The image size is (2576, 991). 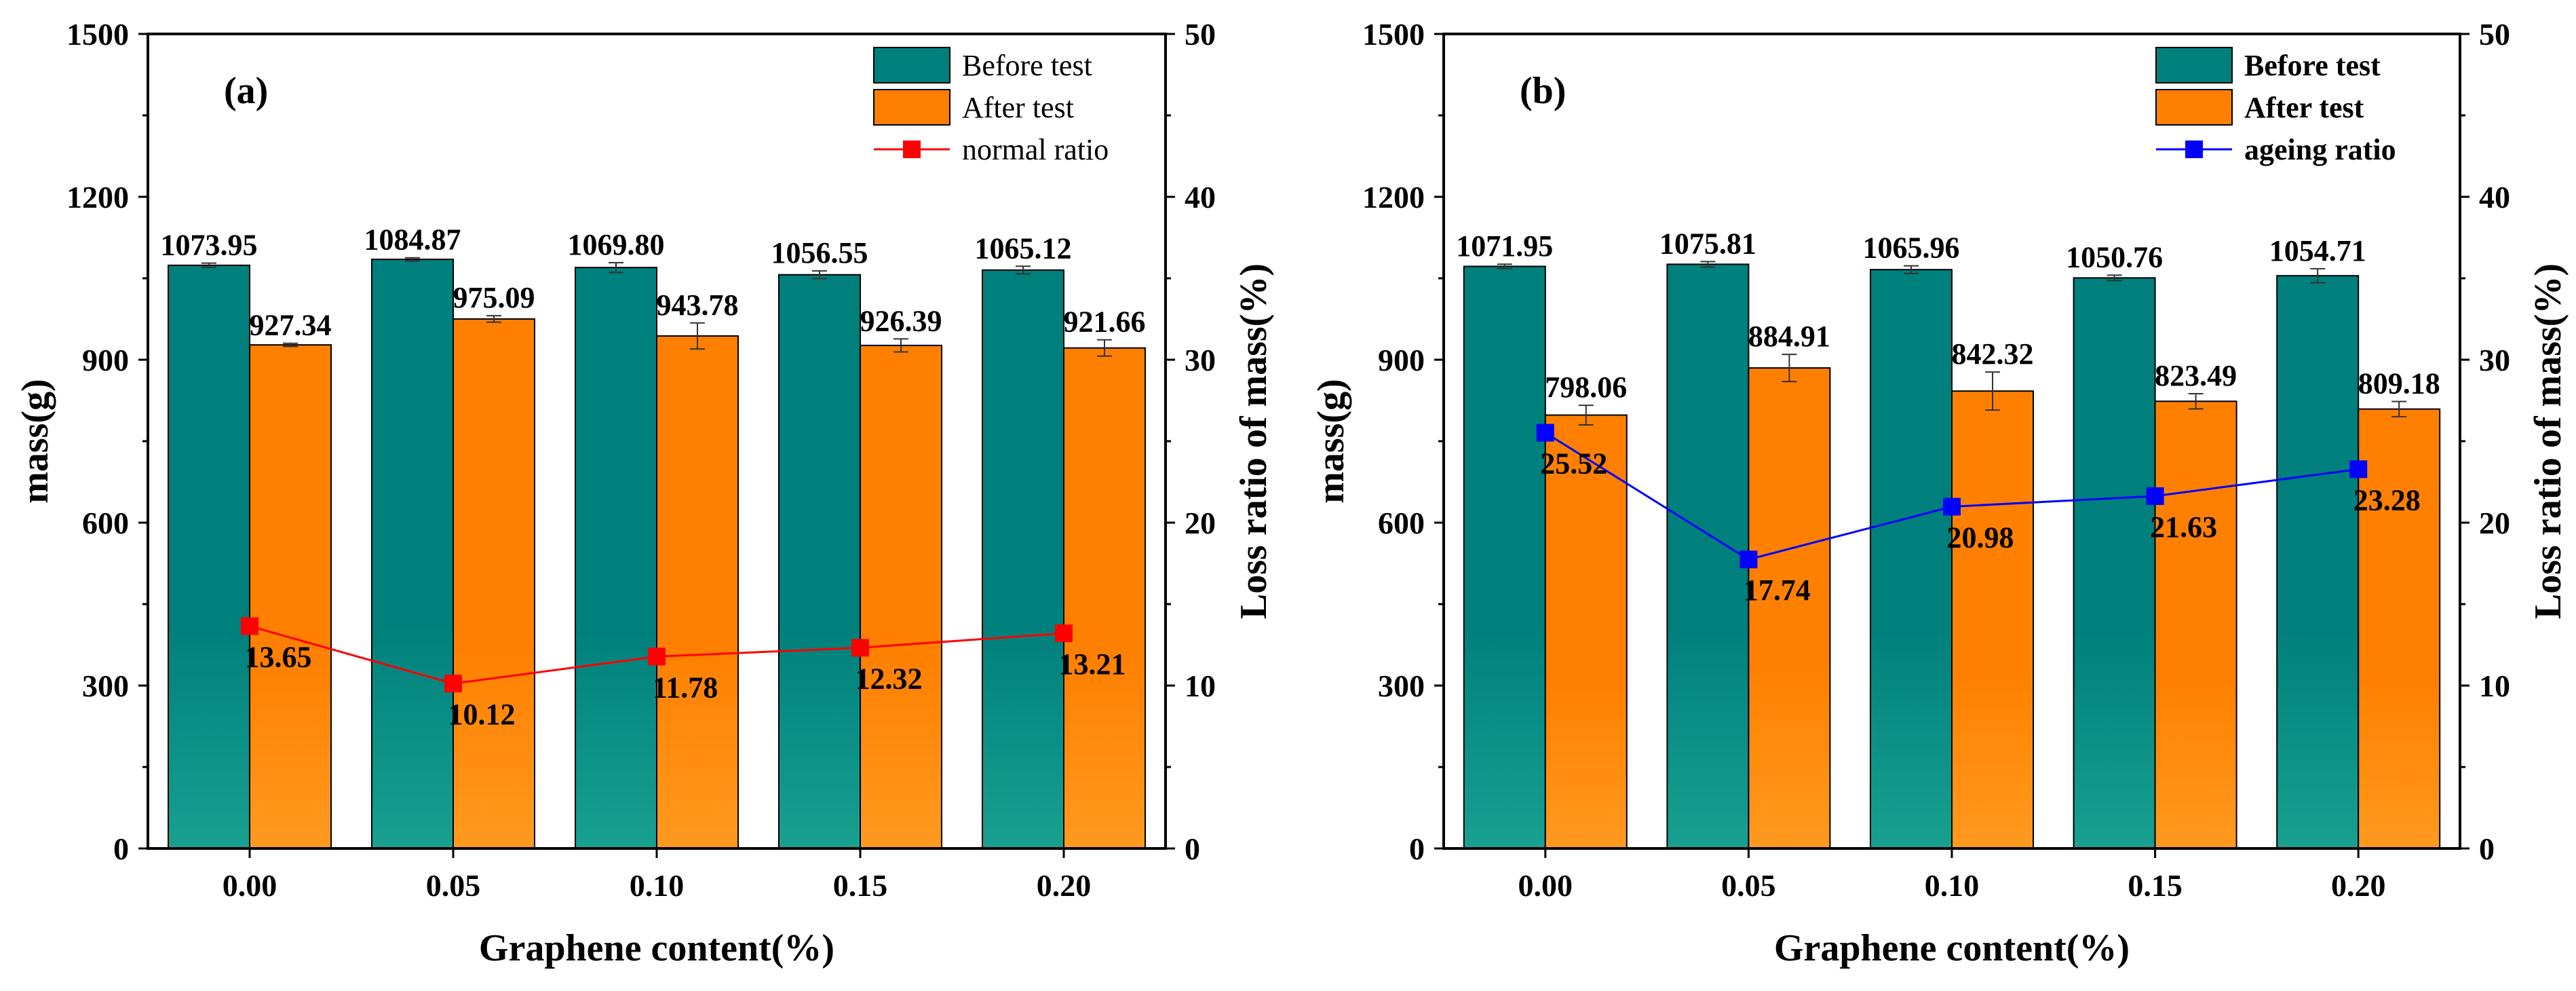 I want to click on bar-value-label: 1069.80, so click(x=616, y=244).